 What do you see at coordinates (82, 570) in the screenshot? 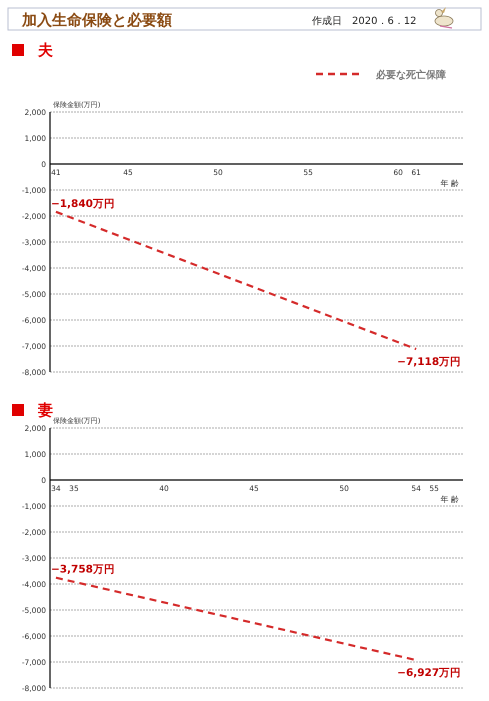
I see `data-label: −3,758万円` at bounding box center [82, 570].